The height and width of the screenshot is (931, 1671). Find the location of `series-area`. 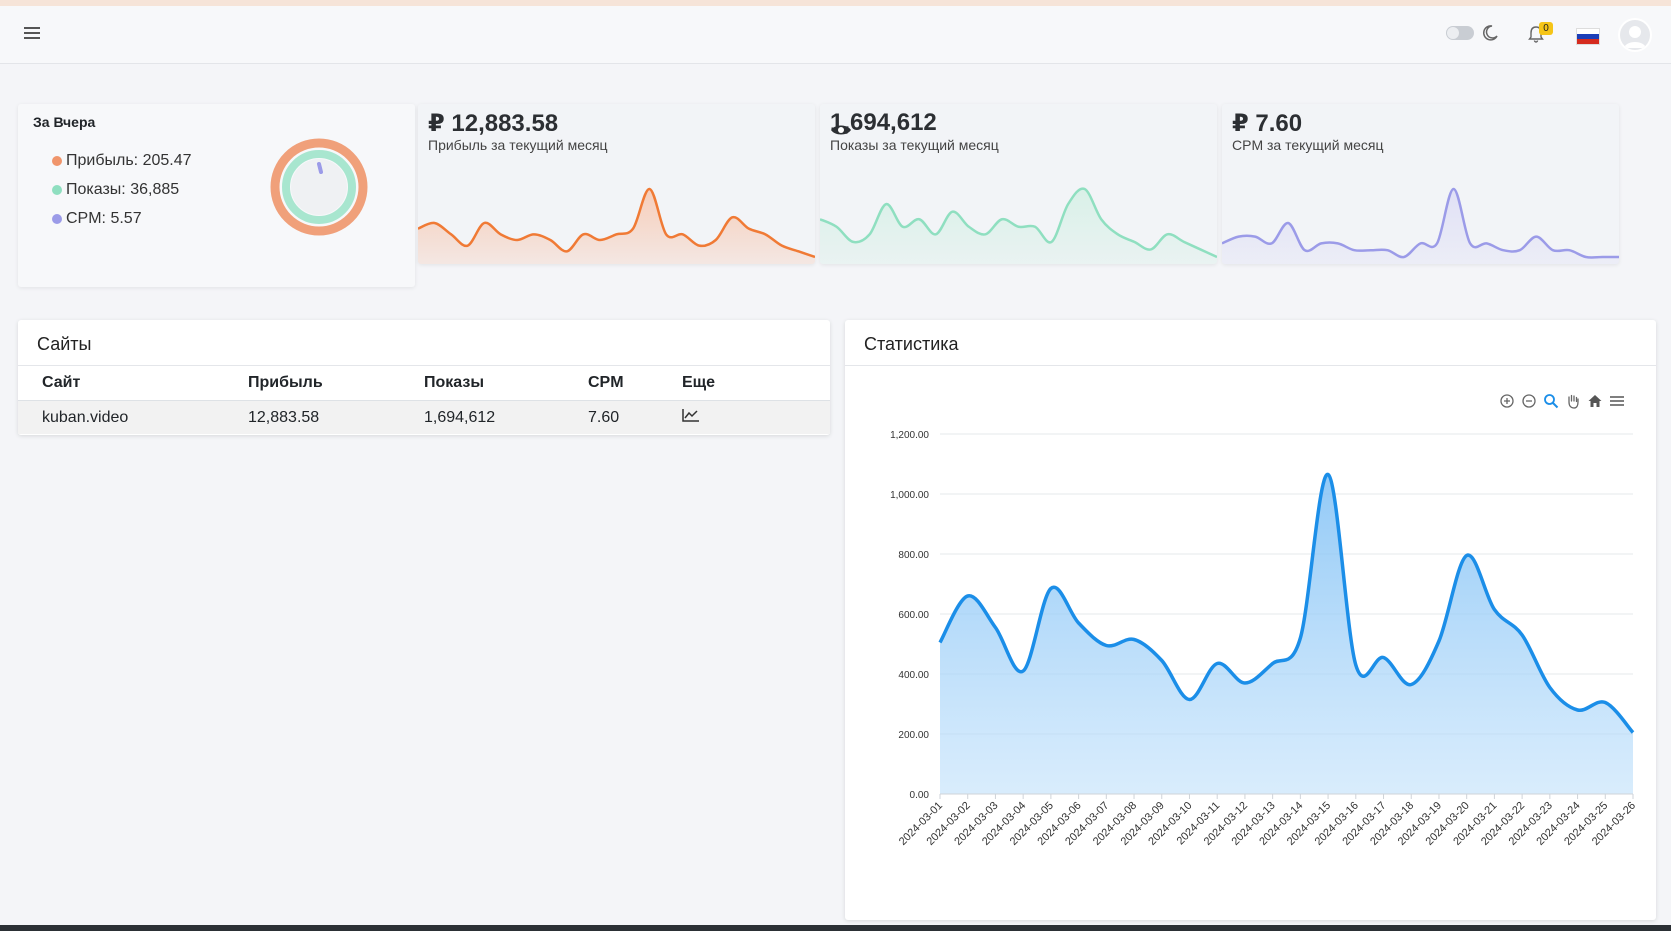

series-area is located at coordinates (1286, 634).